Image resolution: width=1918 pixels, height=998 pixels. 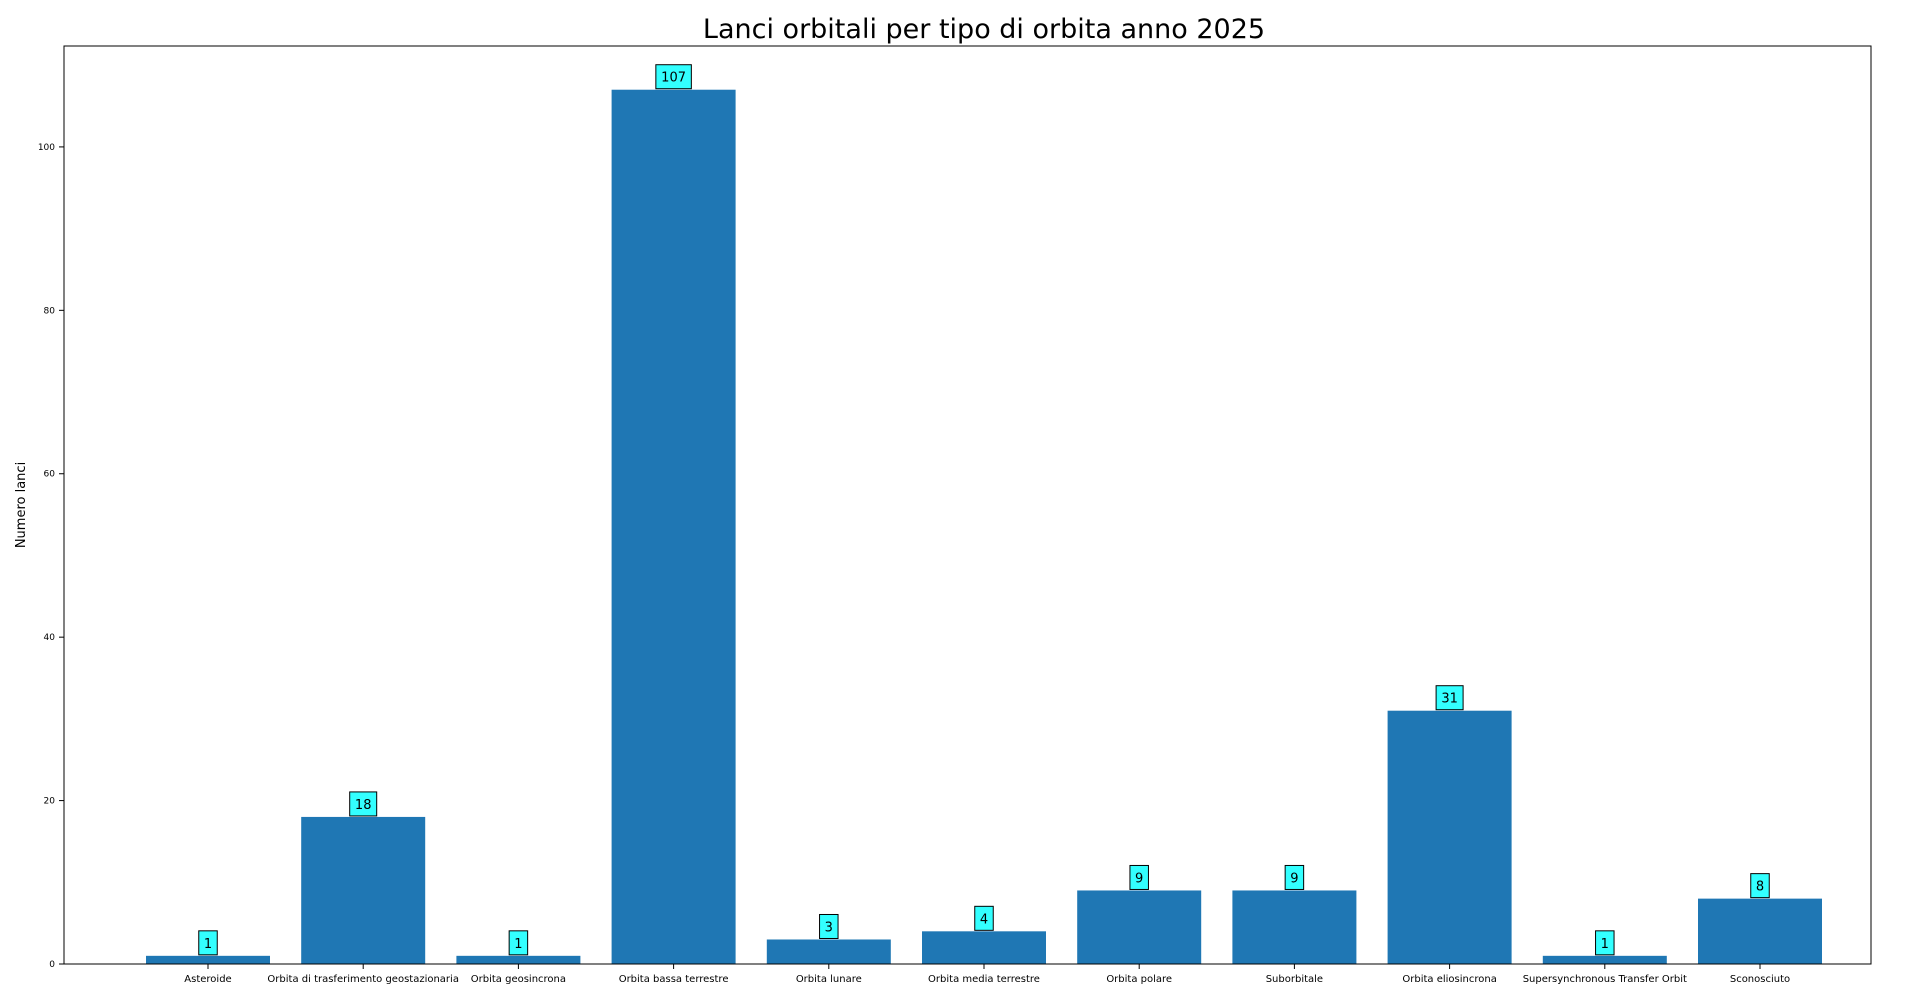 I want to click on data-label: 18, so click(x=363, y=805).